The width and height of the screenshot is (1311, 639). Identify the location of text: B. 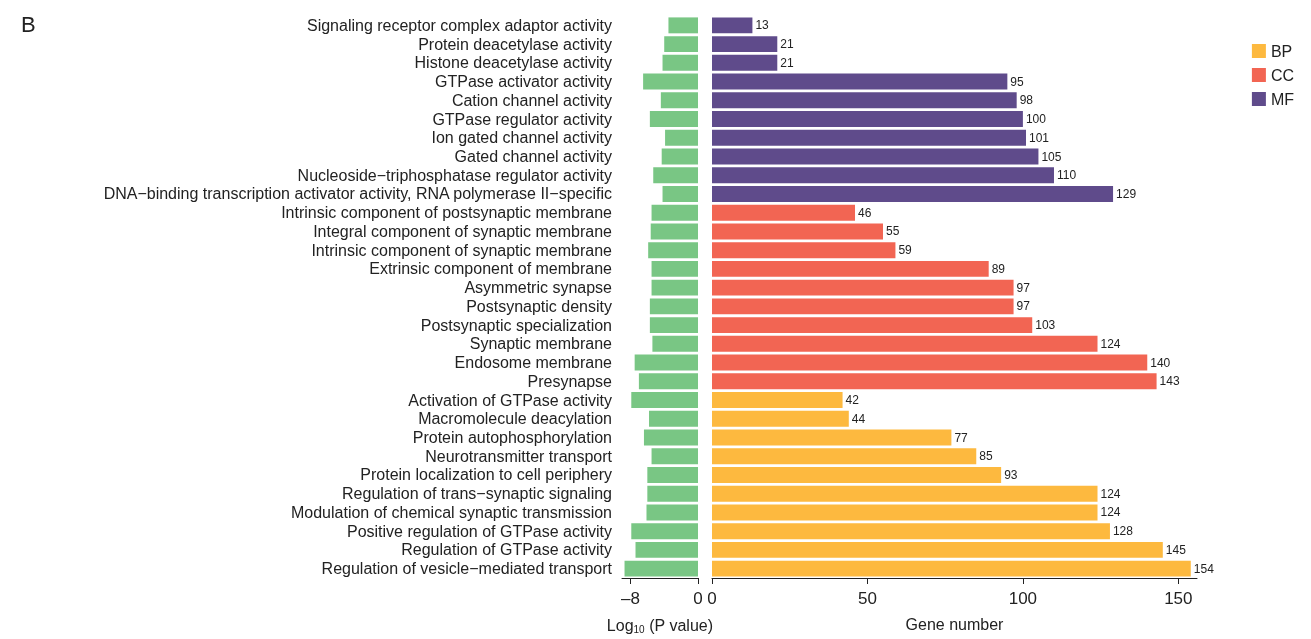
(28, 24).